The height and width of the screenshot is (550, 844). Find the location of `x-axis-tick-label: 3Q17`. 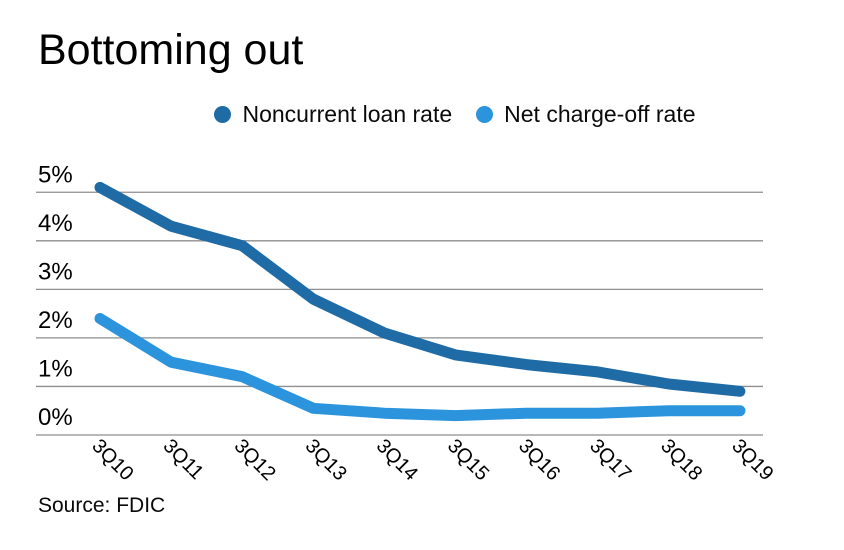

x-axis-tick-label: 3Q17 is located at coordinates (610, 460).